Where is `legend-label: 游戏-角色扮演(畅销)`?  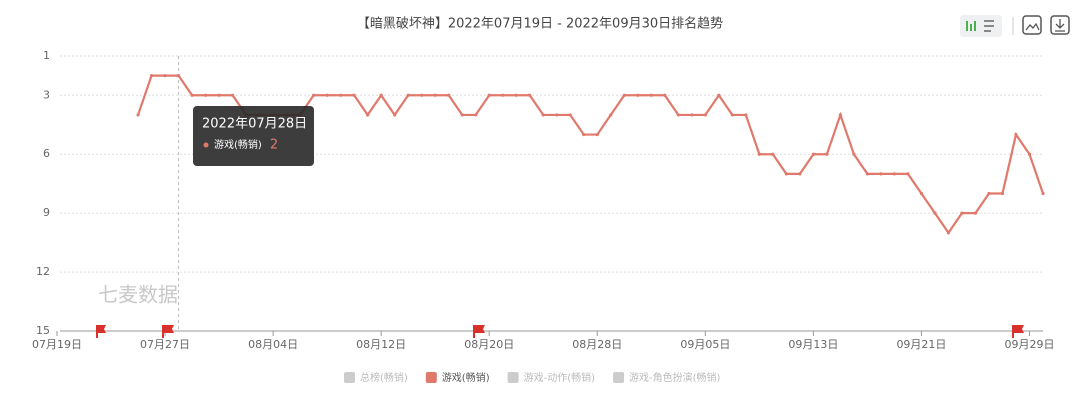
legend-label: 游戏-角色扮演(畅销) is located at coordinates (675, 377).